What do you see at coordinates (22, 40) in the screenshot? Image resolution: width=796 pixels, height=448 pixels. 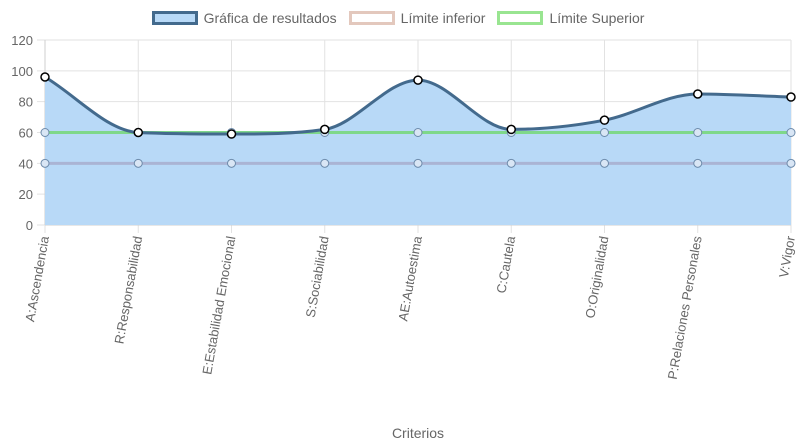 I see `y-tick-label: 120` at bounding box center [22, 40].